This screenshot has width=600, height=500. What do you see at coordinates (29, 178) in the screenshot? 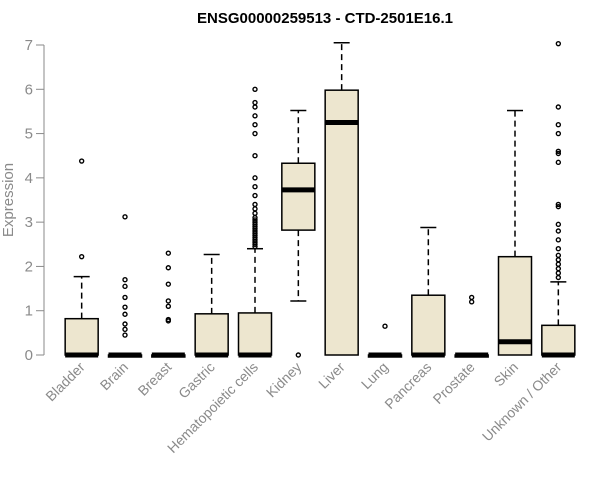
I see `y-tick-label: 4` at bounding box center [29, 178].